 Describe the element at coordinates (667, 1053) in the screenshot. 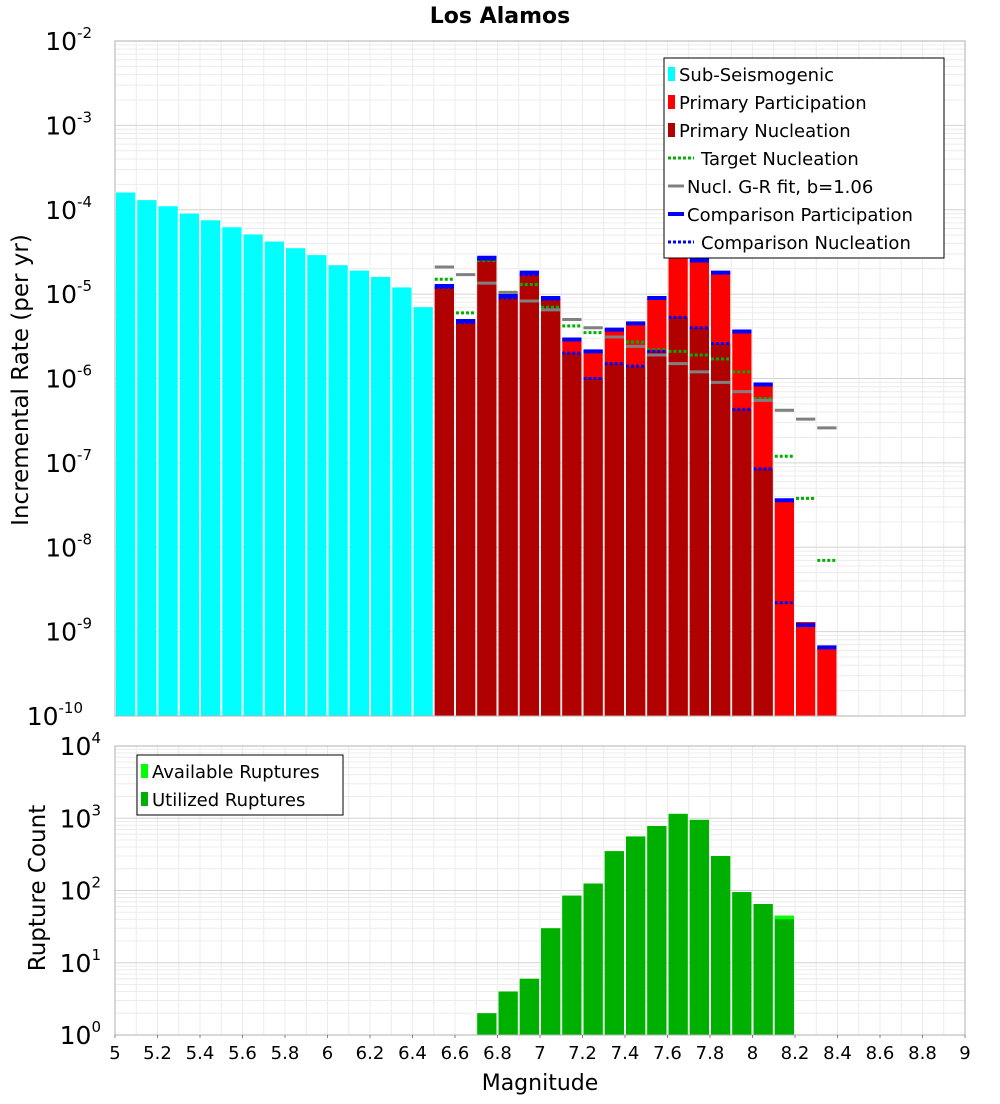

I see `x-tick-label: 7.6` at that location.